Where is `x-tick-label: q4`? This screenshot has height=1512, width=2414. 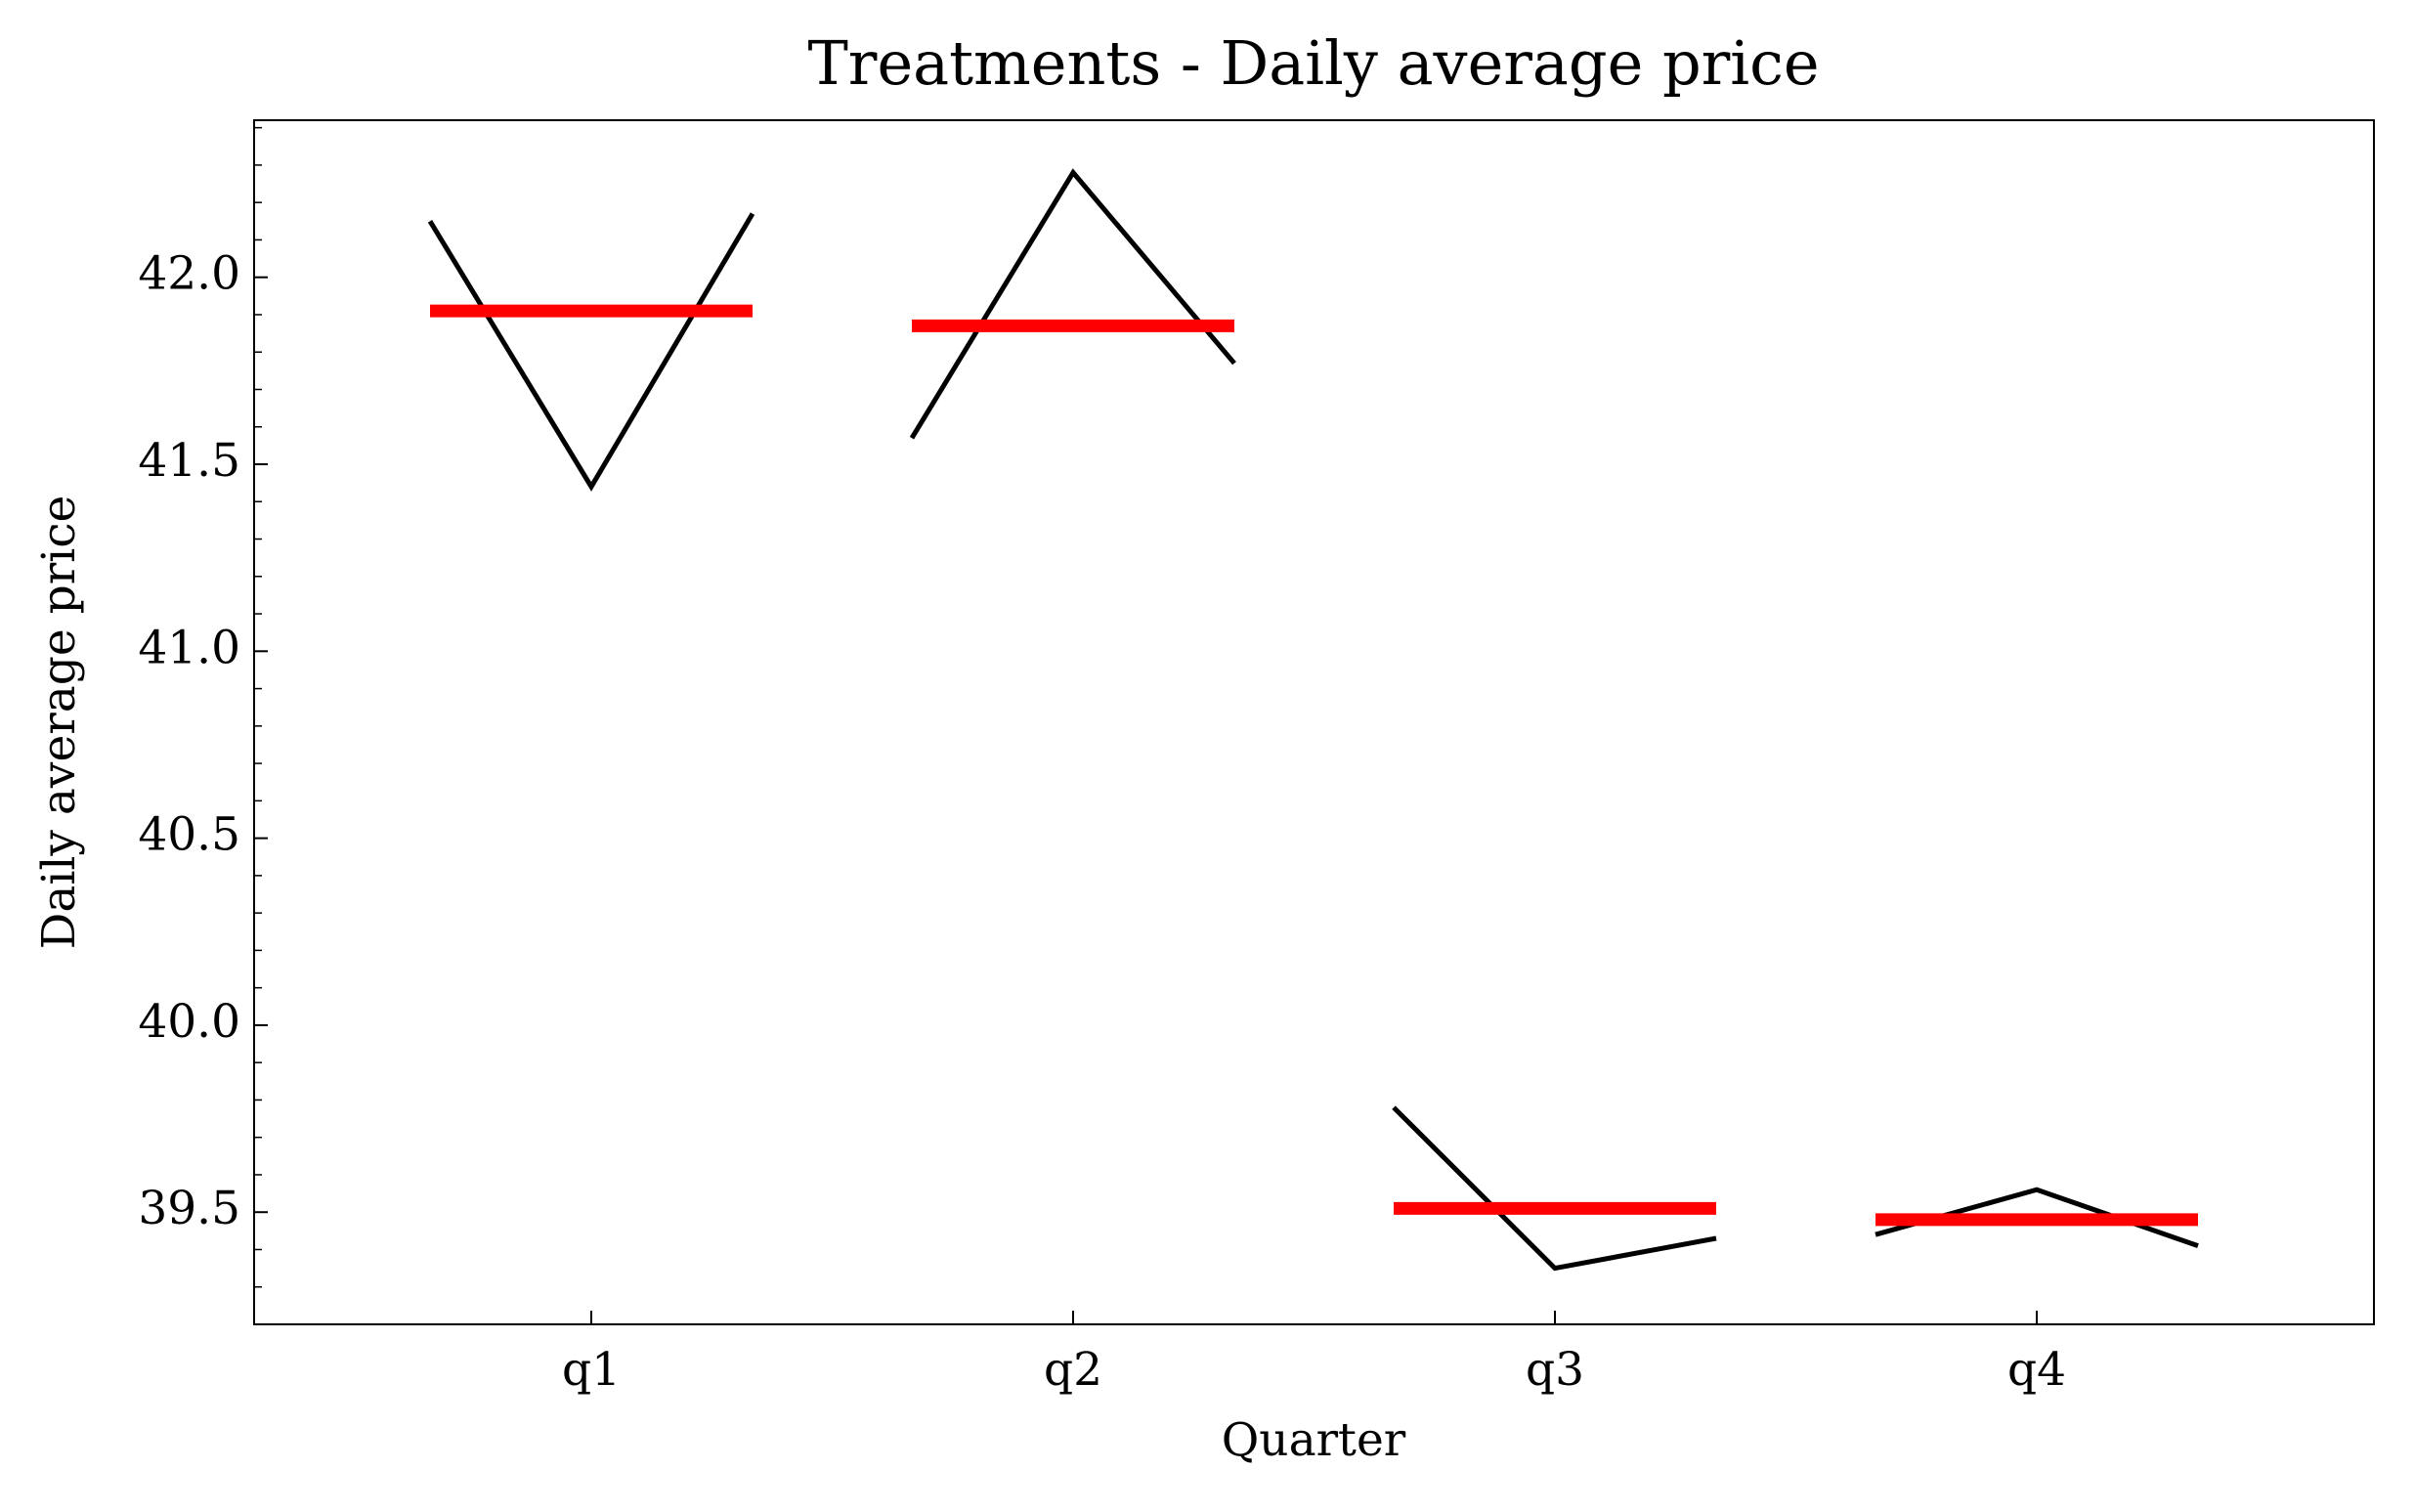
x-tick-label: q4 is located at coordinates (2036, 1370).